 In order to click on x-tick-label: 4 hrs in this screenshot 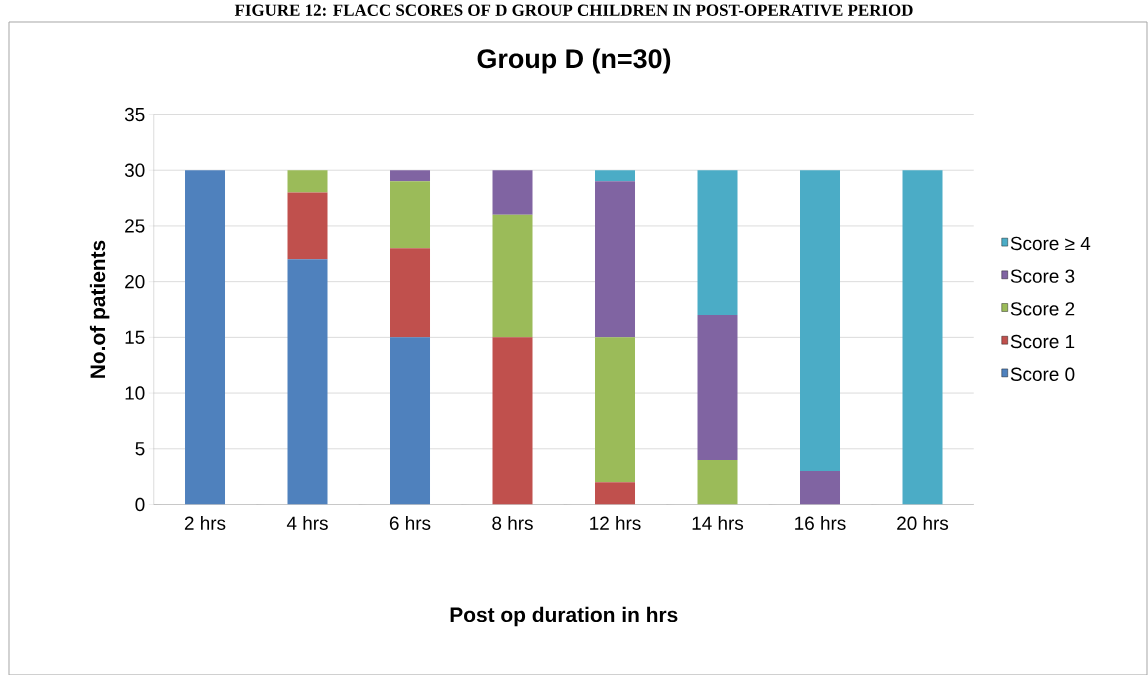, I will do `click(307, 523)`.